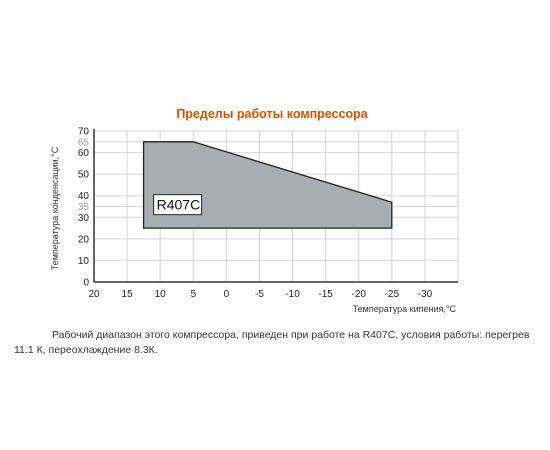 The image size is (550, 450). I want to click on y-tick-label: 60, so click(84, 153).